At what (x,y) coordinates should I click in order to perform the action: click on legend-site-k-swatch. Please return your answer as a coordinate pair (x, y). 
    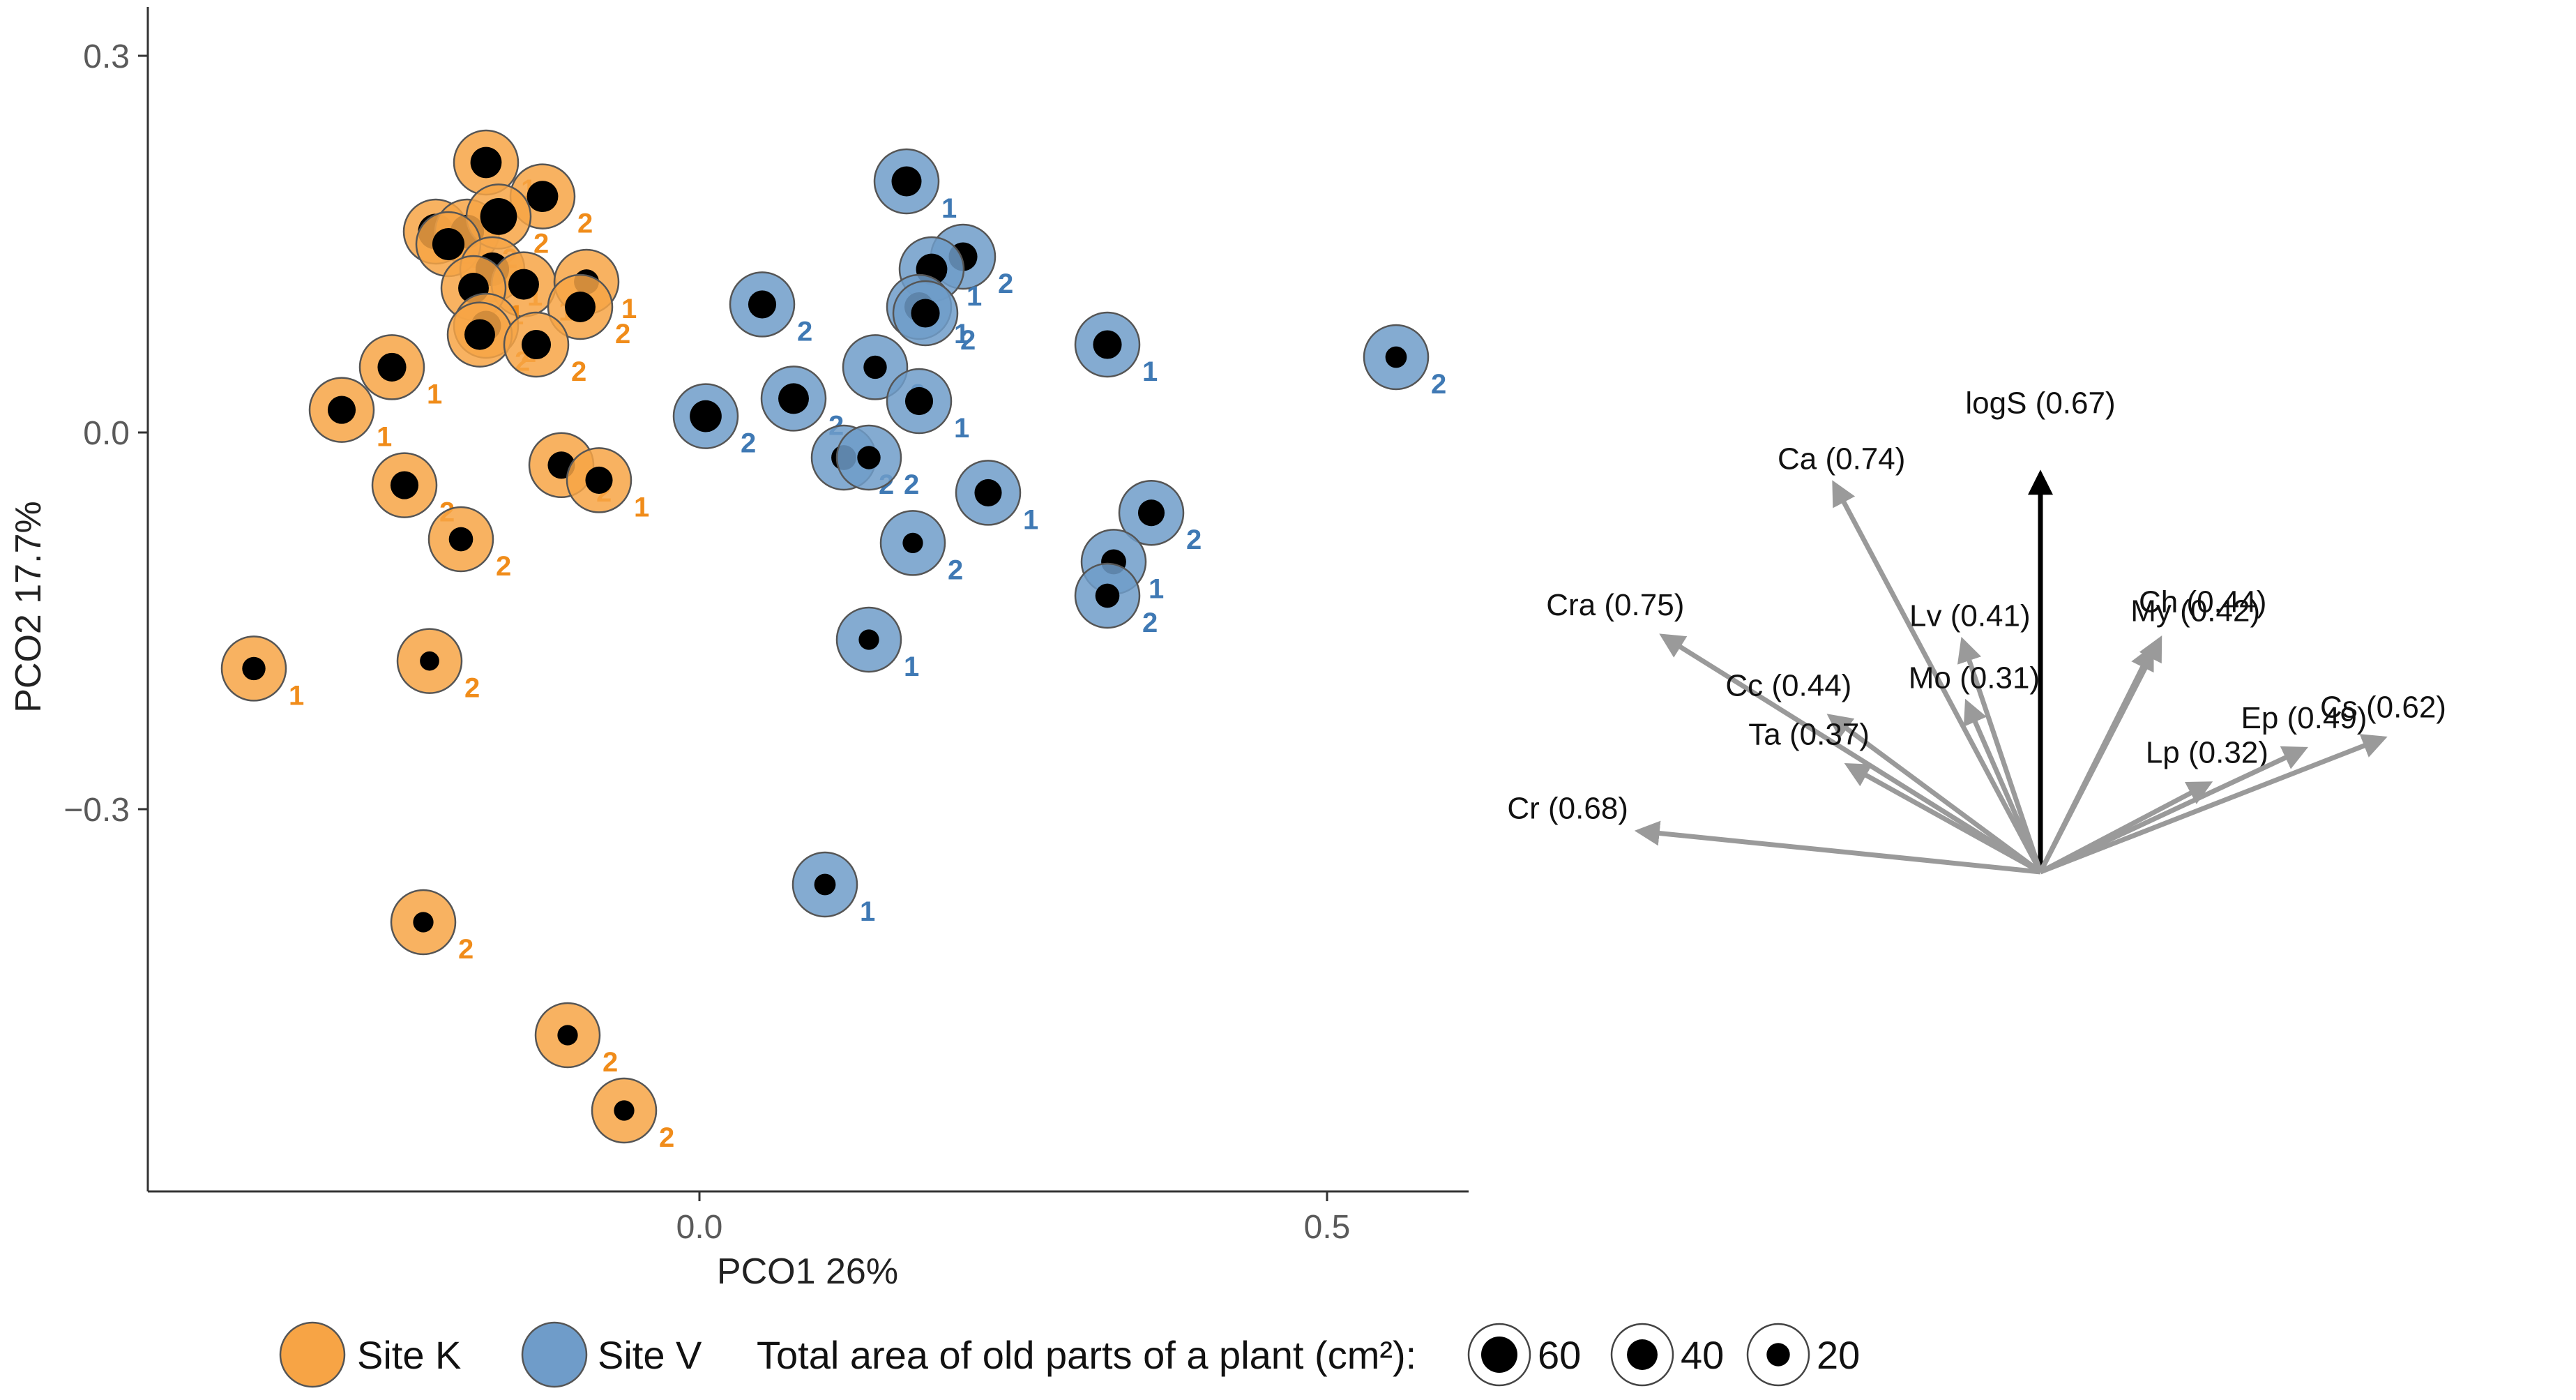
    Looking at the image, I should click on (312, 1354).